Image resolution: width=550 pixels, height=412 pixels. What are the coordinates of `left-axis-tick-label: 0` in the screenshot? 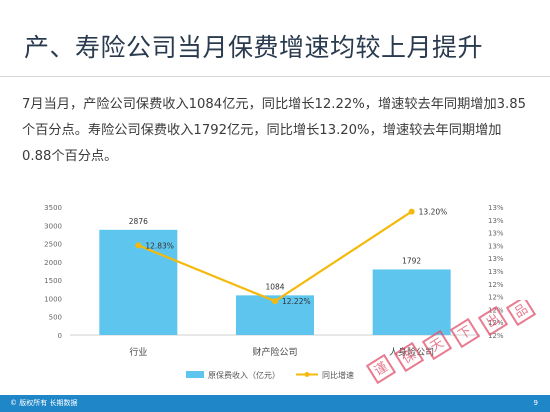 It's located at (60, 336).